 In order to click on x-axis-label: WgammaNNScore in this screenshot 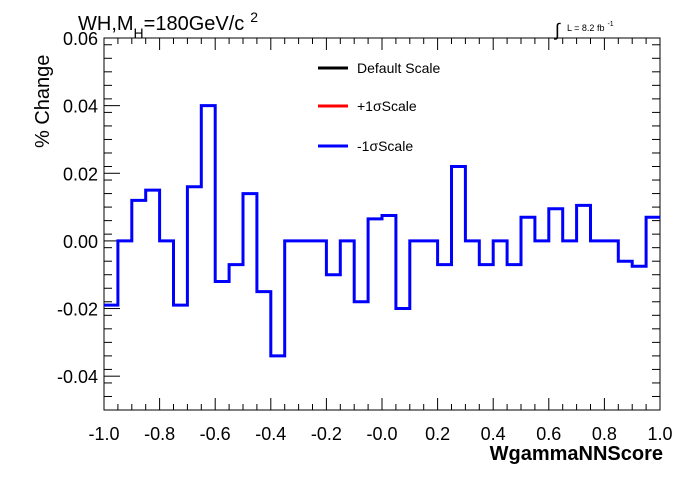, I will do `click(576, 454)`.